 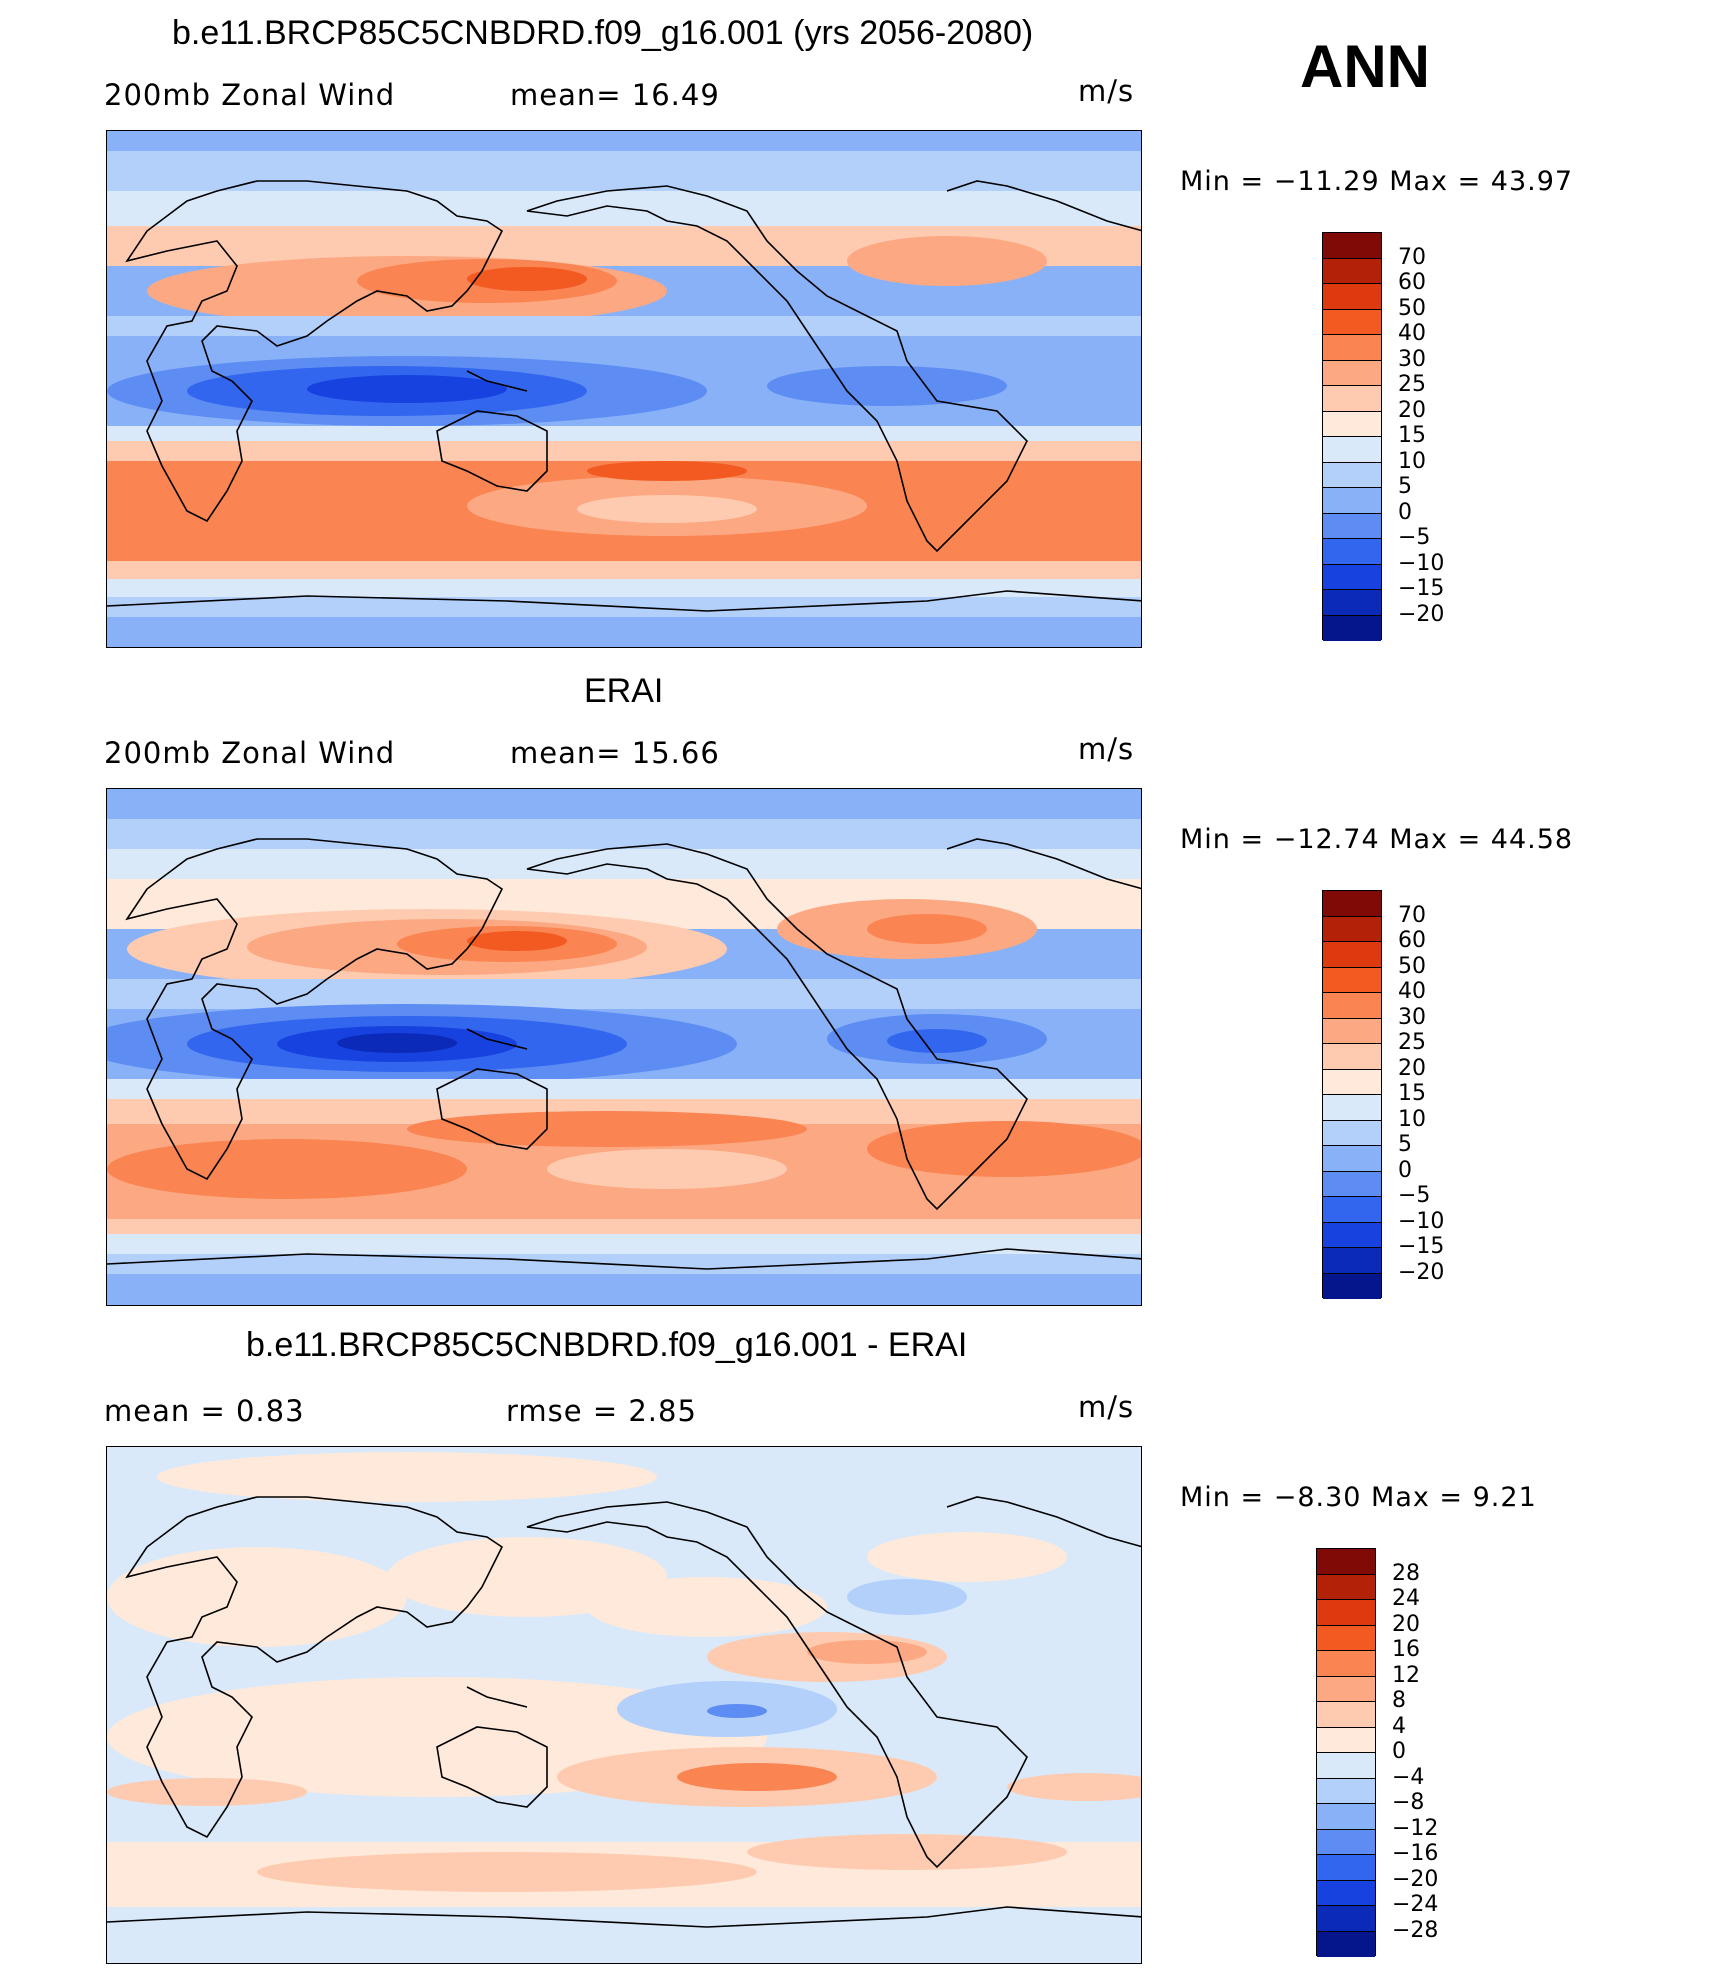 What do you see at coordinates (1412, 435) in the screenshot?
I see `colorbar-tick-label: 15` at bounding box center [1412, 435].